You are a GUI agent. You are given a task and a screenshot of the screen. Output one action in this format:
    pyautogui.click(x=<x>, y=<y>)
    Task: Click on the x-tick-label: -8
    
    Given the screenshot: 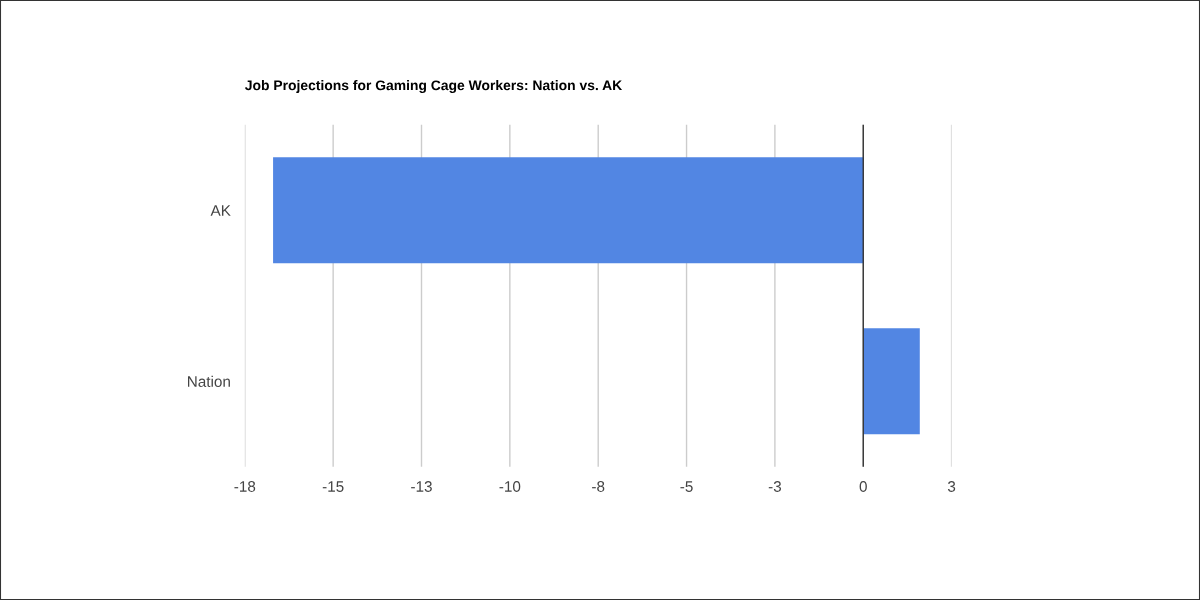 What is the action you would take?
    pyautogui.click(x=598, y=486)
    